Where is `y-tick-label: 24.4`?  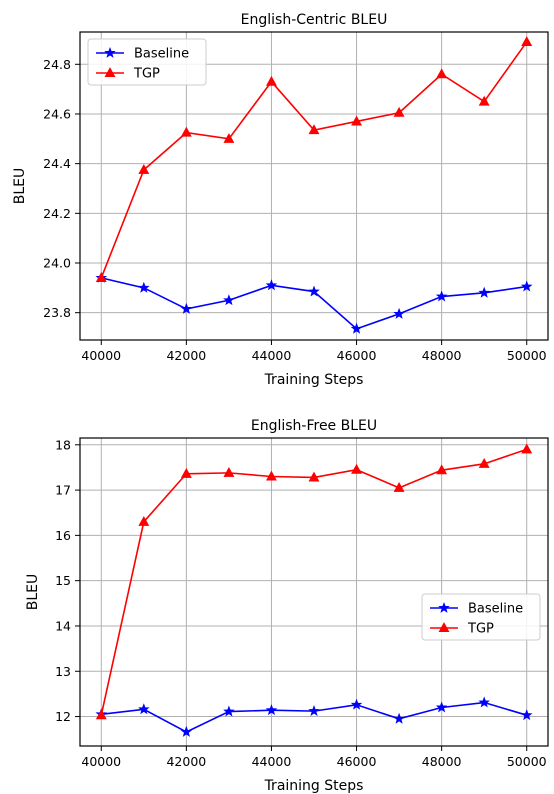 y-tick-label: 24.4 is located at coordinates (57, 163).